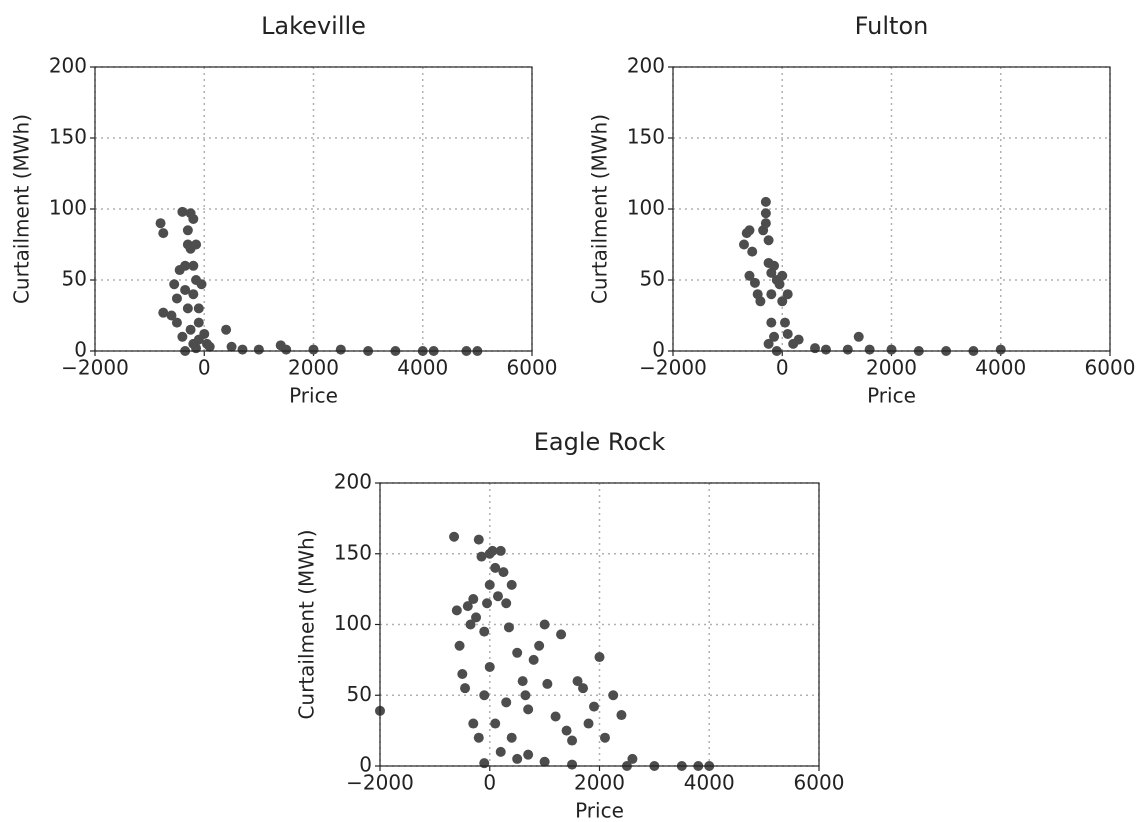  Describe the element at coordinates (422, 368) in the screenshot. I see `x-tick-label: 4000` at that location.